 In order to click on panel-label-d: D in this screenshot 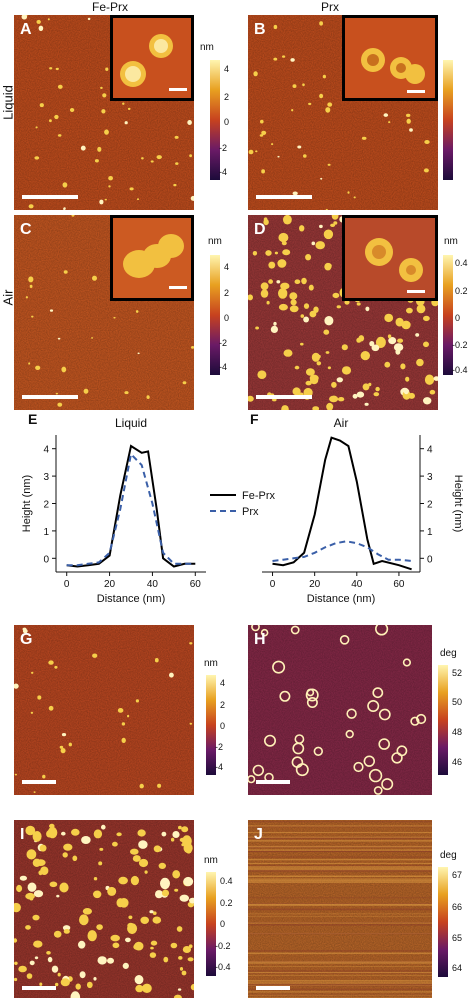, I will do `click(260, 229)`.